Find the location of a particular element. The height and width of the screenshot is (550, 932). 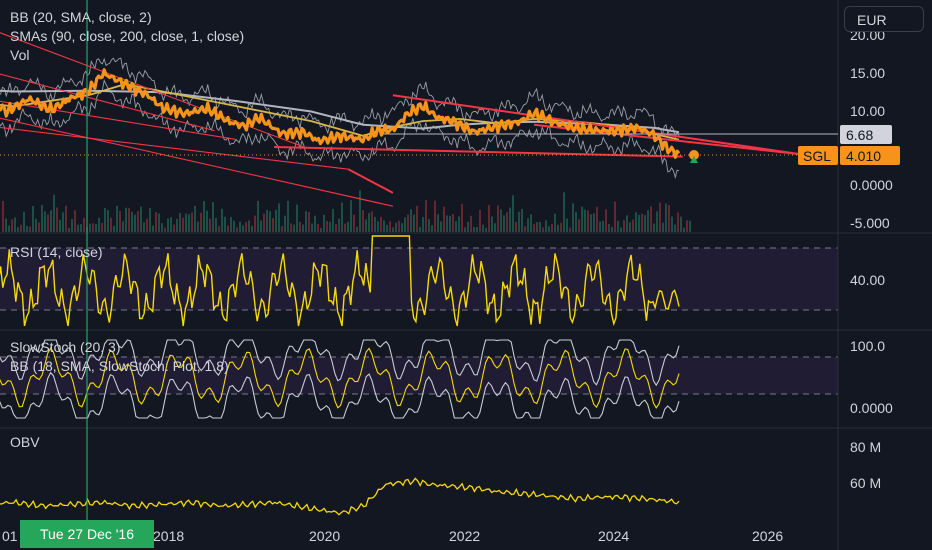

x-axis-tick: 2024 is located at coordinates (613, 536).